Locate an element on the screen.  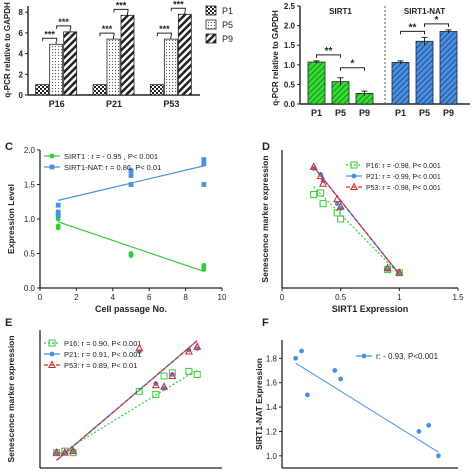
y-tick-label: 2 is located at coordinates (21, 74).